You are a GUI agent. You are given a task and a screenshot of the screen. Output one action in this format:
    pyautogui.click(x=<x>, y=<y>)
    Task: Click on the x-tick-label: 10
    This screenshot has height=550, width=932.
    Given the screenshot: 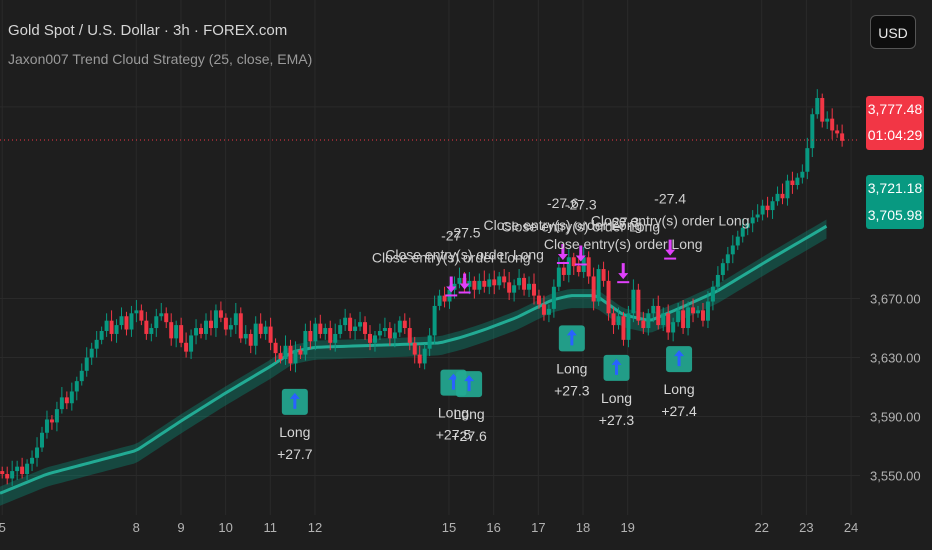 What is the action you would take?
    pyautogui.click(x=225, y=527)
    